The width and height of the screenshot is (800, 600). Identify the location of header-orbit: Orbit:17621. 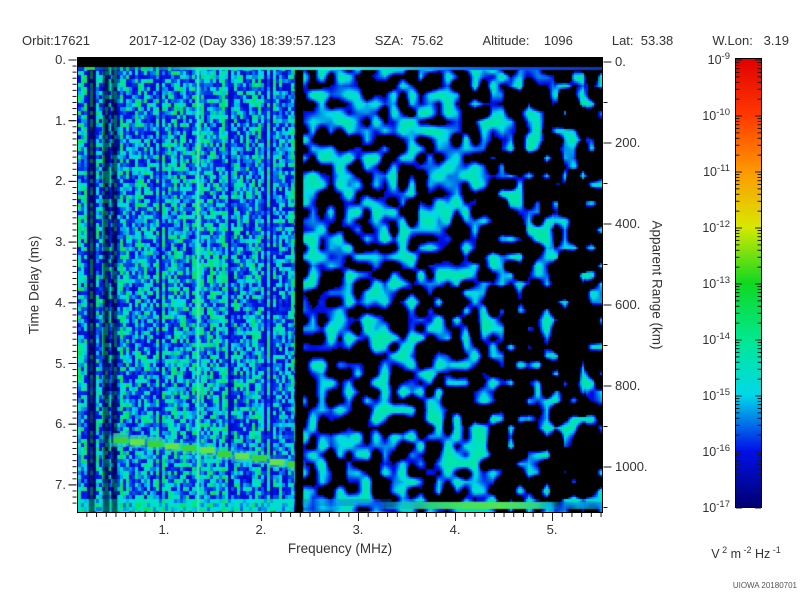
(56, 40).